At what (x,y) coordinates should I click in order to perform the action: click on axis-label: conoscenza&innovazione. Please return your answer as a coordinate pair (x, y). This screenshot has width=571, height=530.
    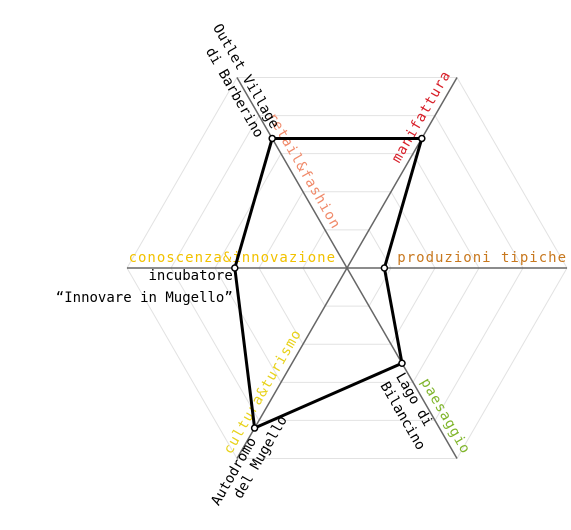
    Looking at the image, I should click on (232, 258).